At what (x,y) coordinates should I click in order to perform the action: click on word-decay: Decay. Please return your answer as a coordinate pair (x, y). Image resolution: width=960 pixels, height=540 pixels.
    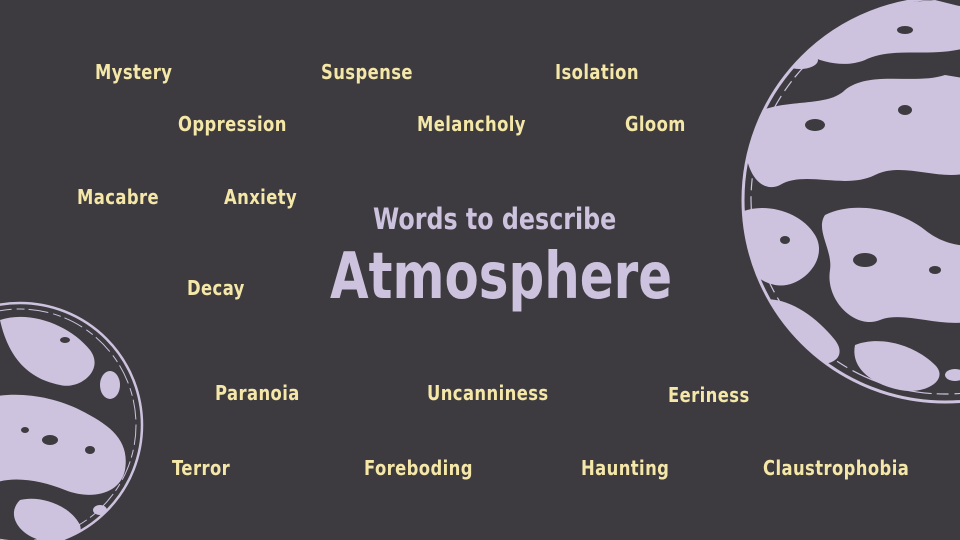
    Looking at the image, I should click on (216, 288).